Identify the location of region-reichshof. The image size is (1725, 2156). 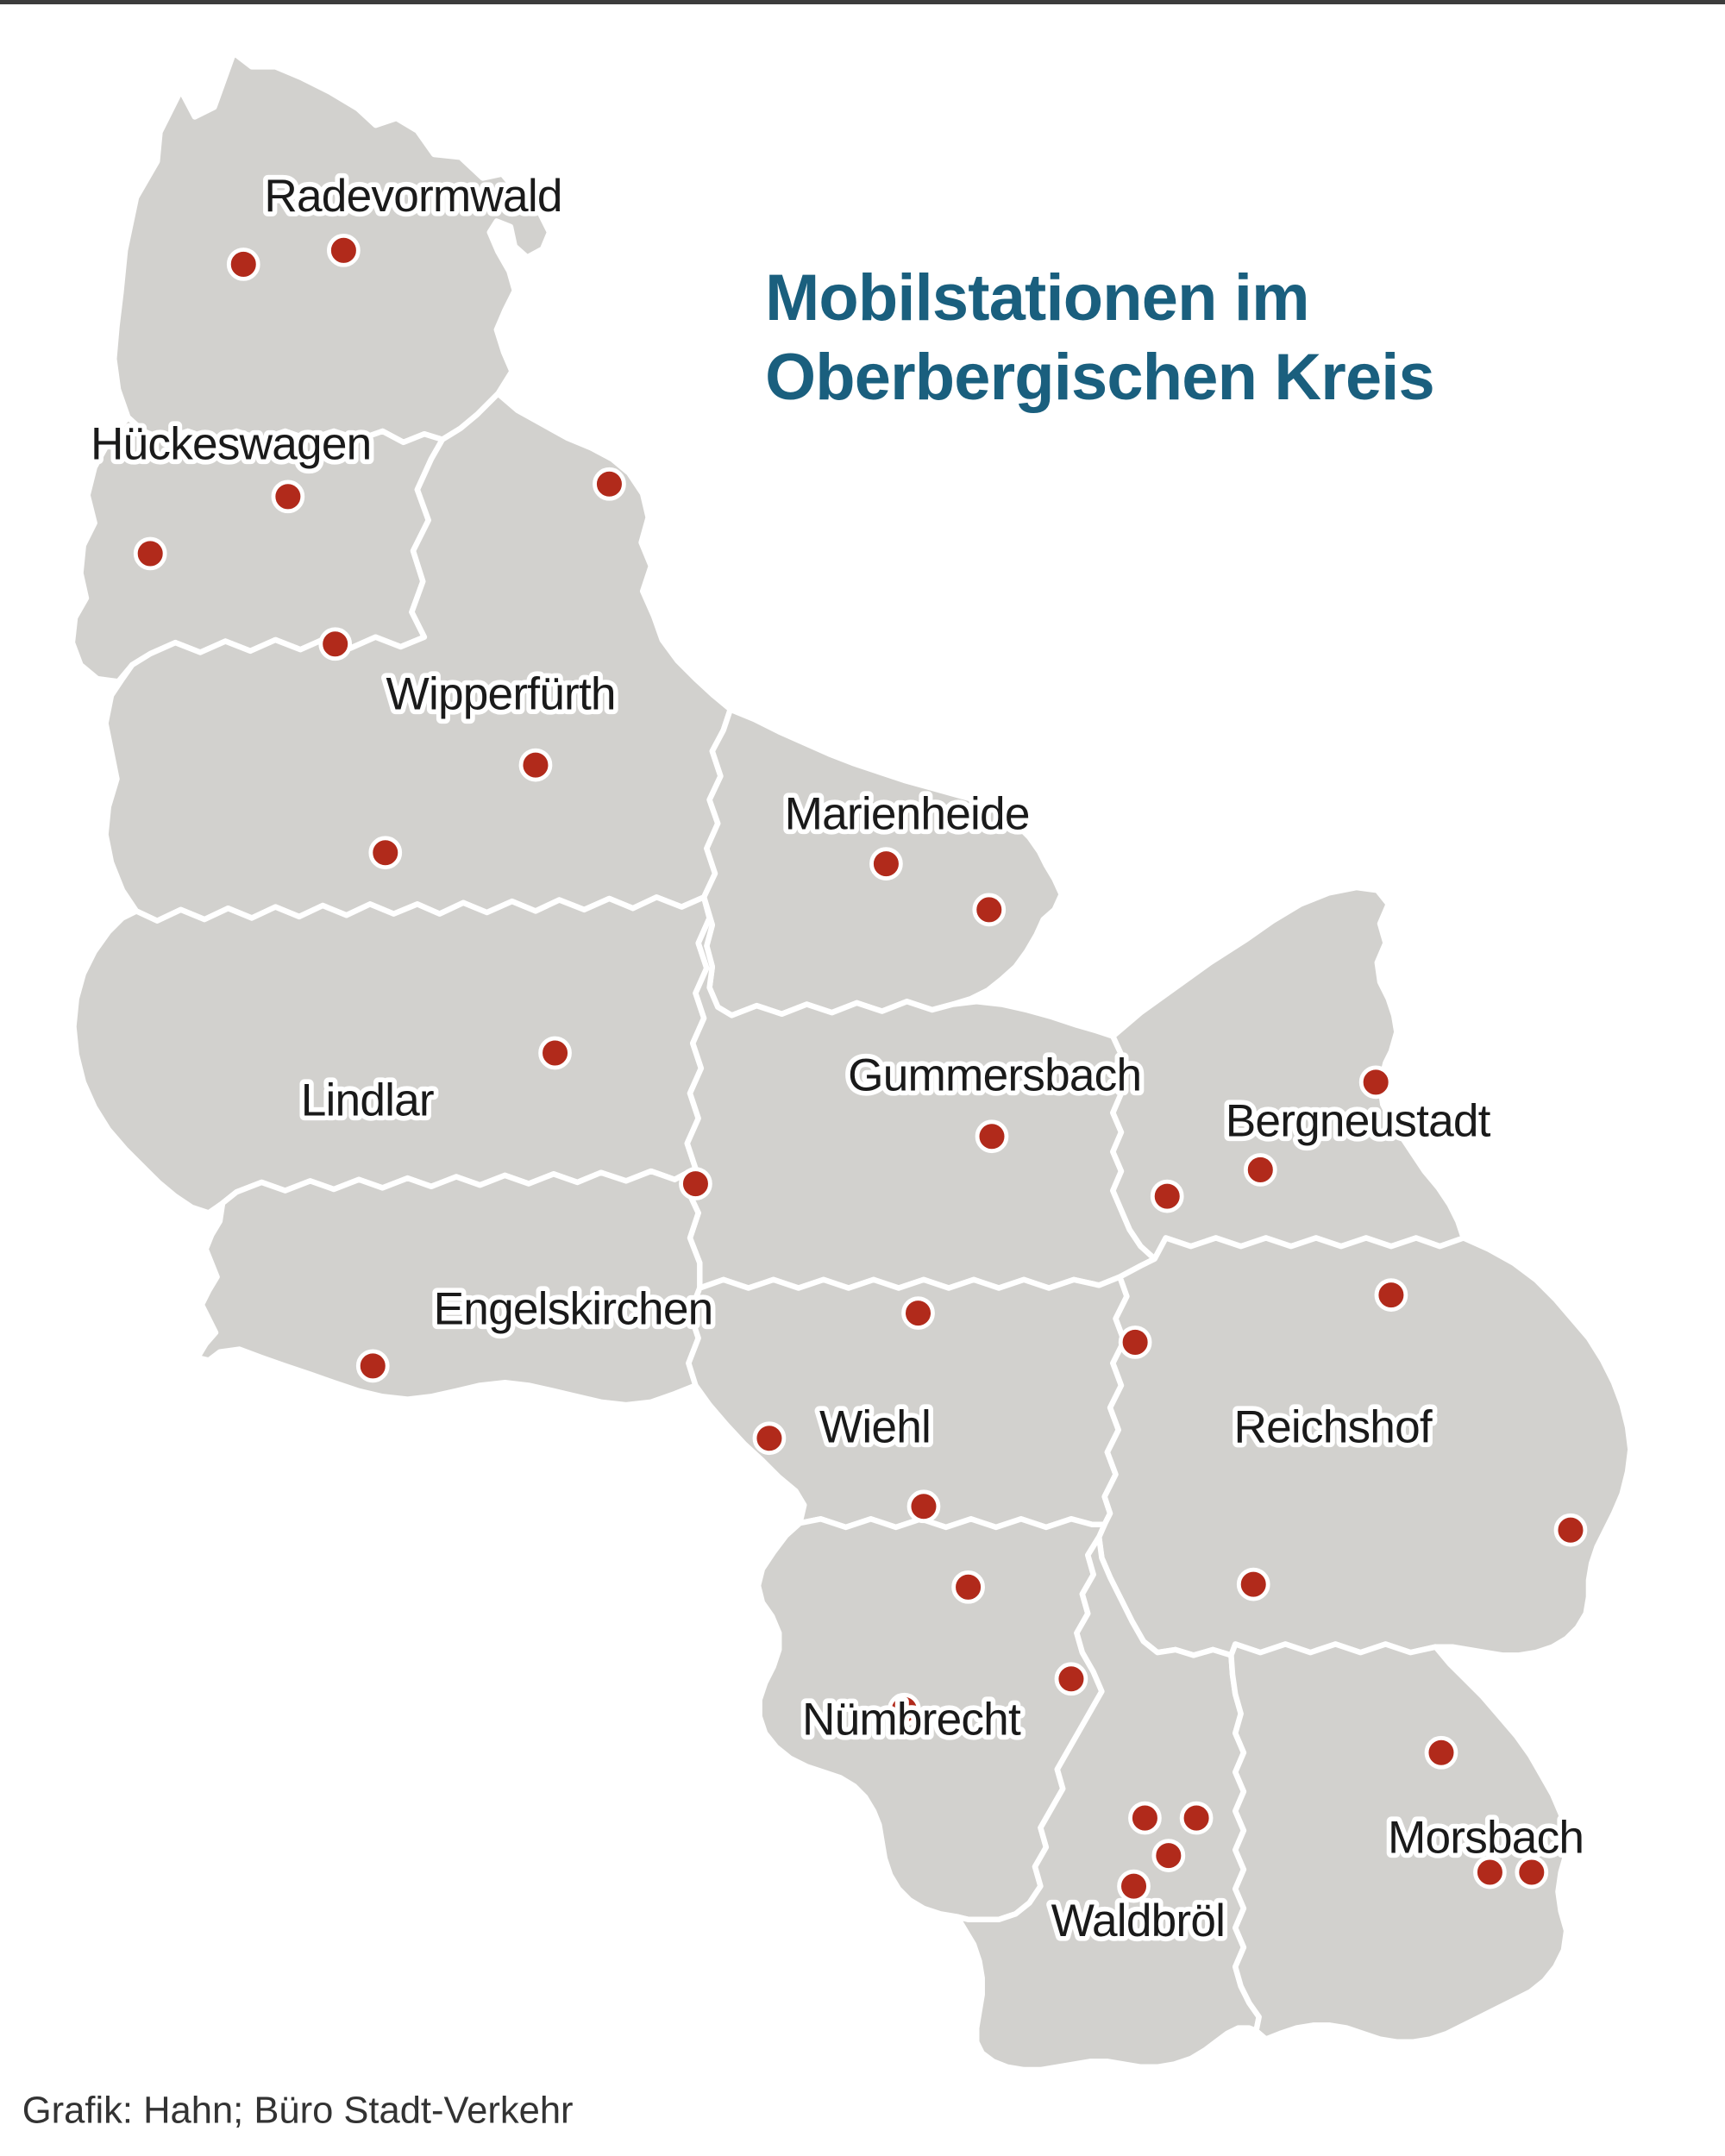
(1365, 1446).